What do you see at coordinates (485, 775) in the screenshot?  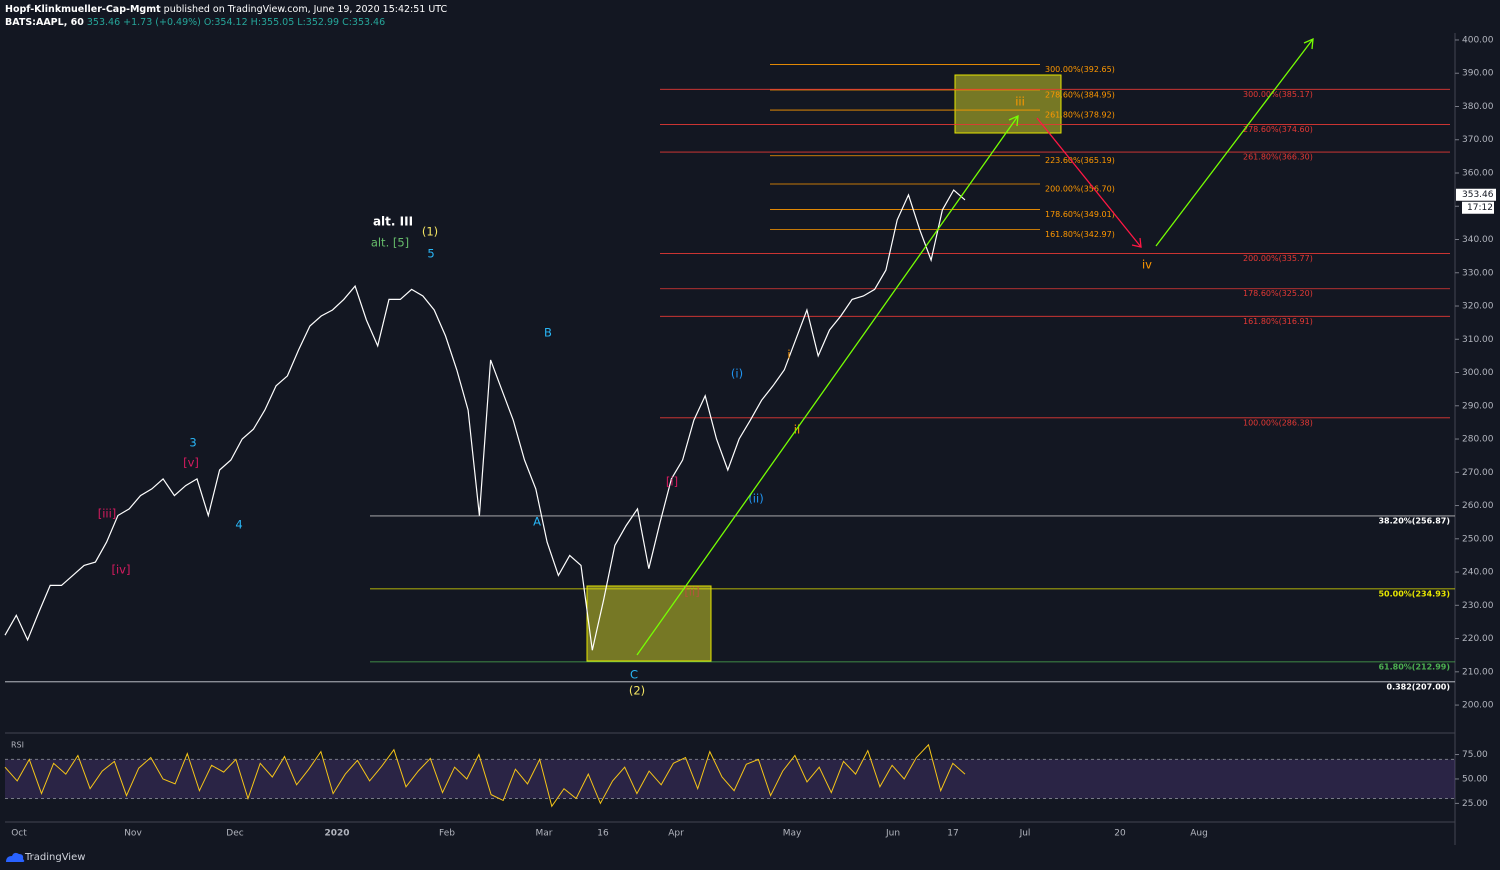 I see `rsi-line` at bounding box center [485, 775].